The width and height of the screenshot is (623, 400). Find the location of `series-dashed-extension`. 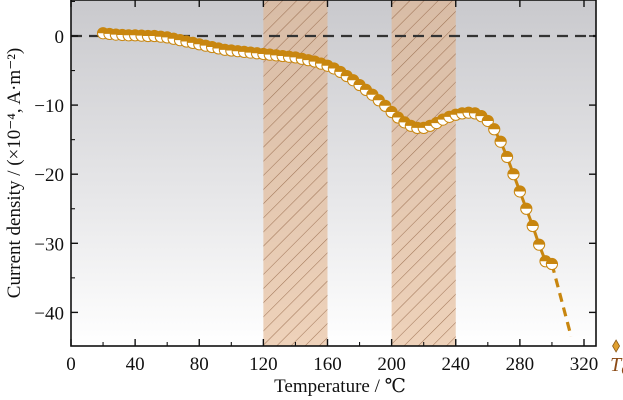

series-dashed-extension is located at coordinates (561, 300).